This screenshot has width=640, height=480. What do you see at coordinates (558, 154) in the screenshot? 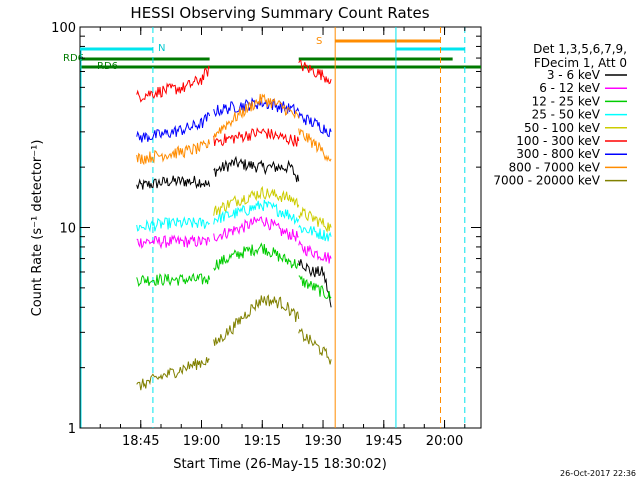
I see `legend-label-6: 300 - 800 keV` at bounding box center [558, 154].